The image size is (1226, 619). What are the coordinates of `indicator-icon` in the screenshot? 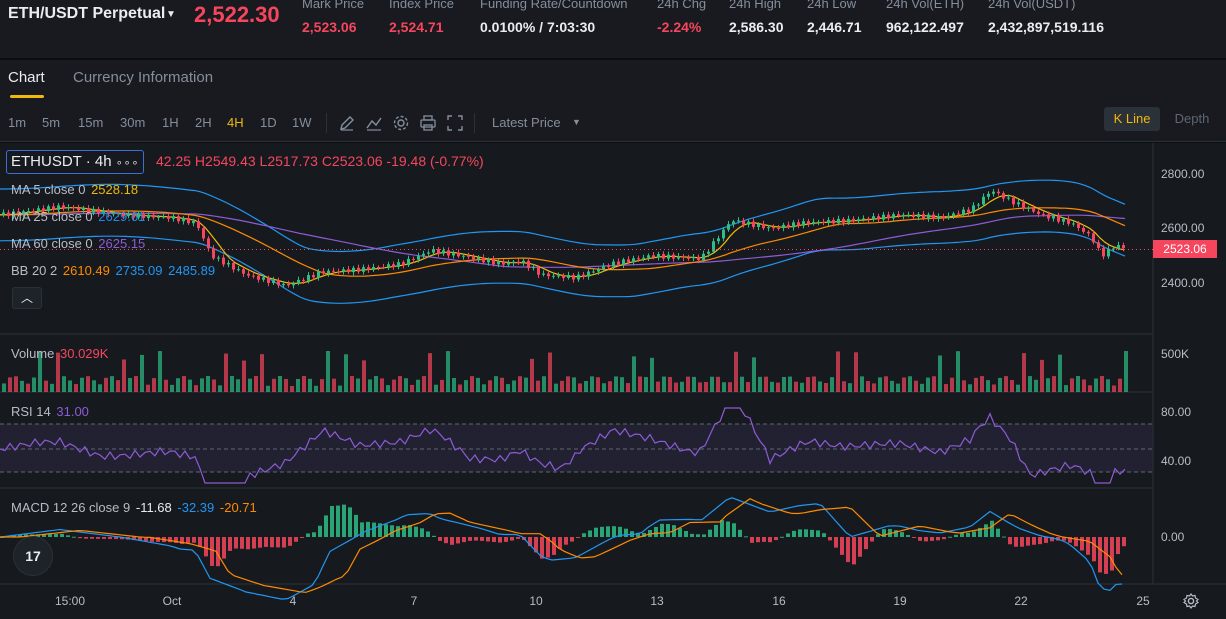 It's located at (374, 123).